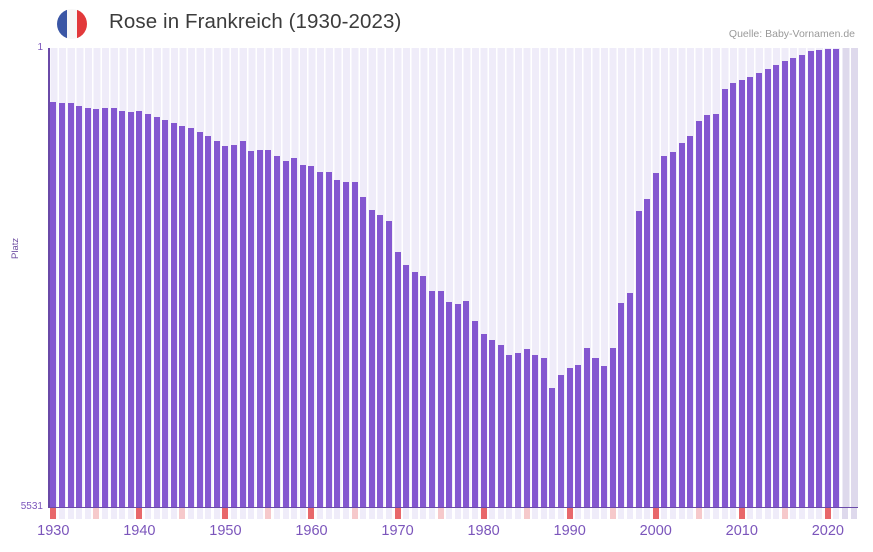  Describe the element at coordinates (49, 278) in the screenshot. I see `y-axis-line` at that location.